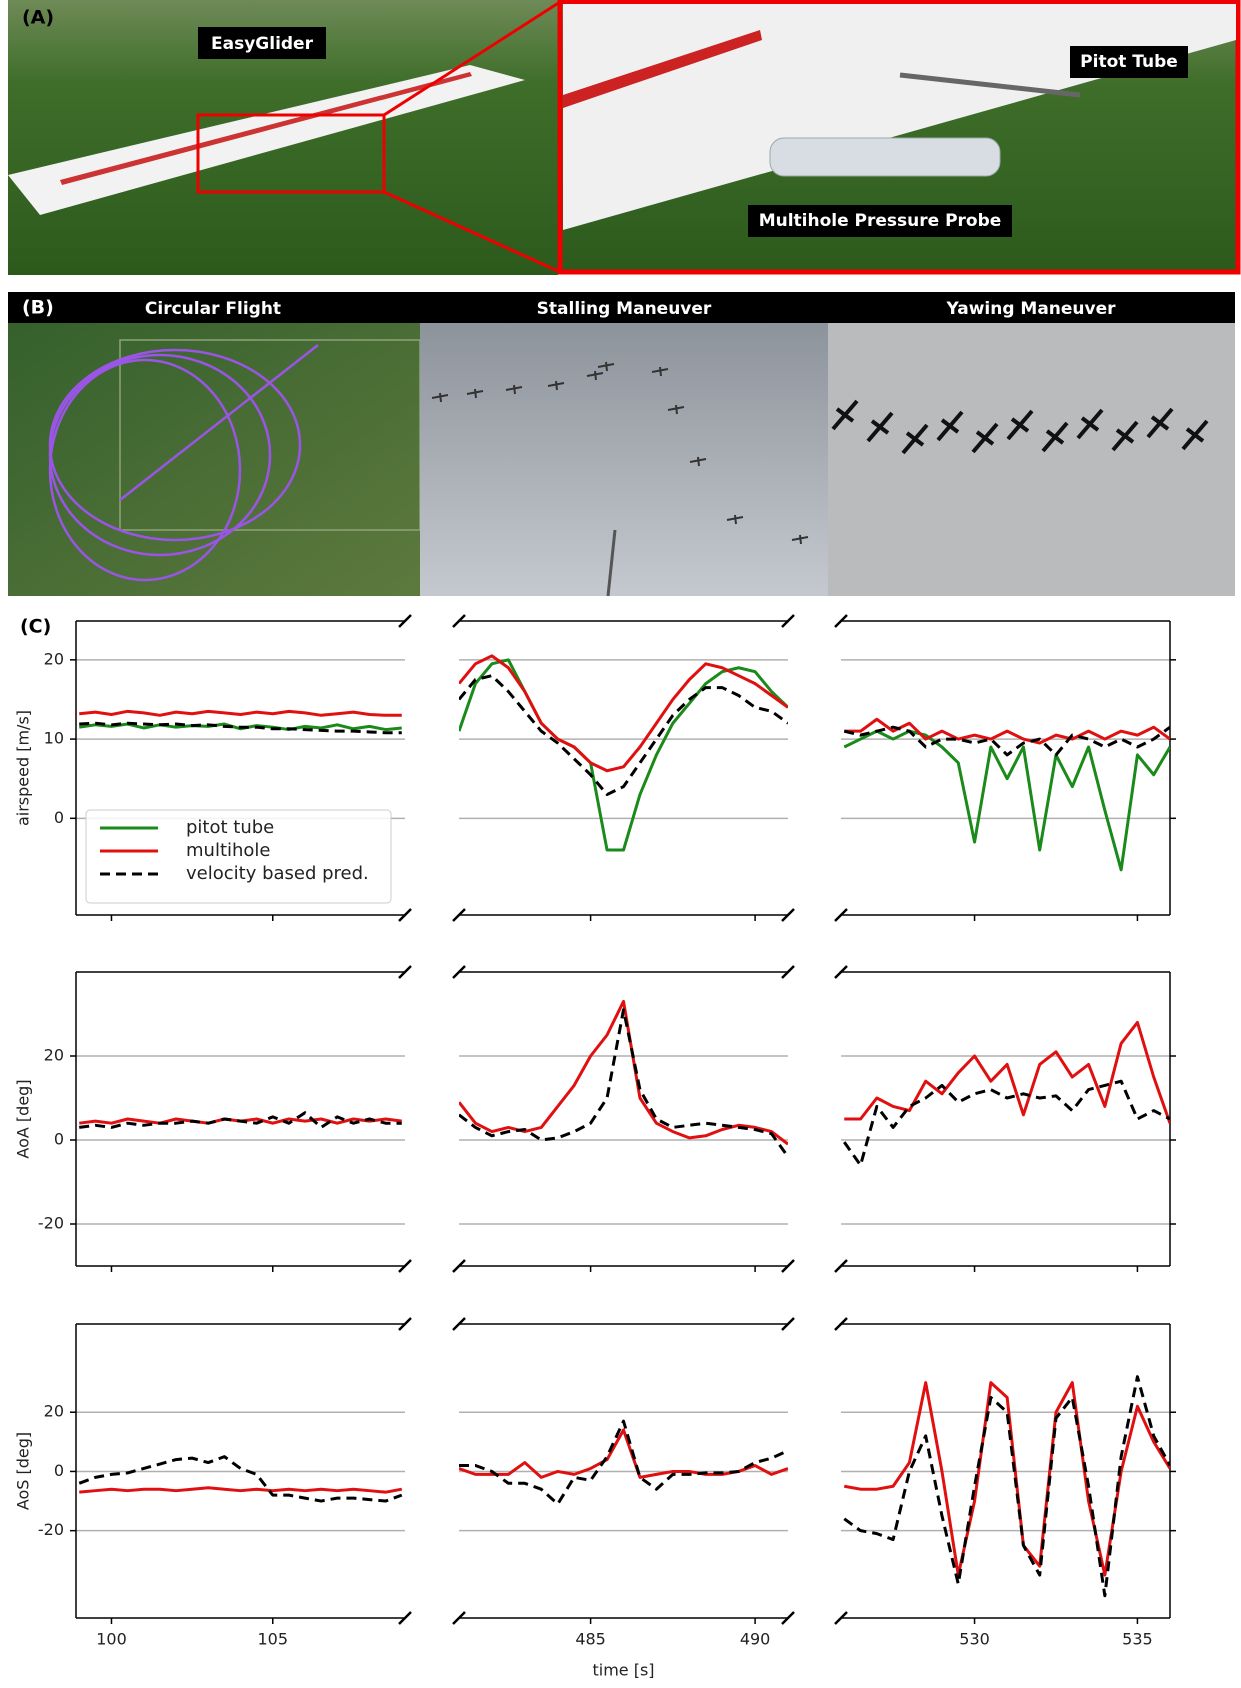 This screenshot has height=1688, width=1241. What do you see at coordinates (623, 1670) in the screenshot?
I see `x-axis-label: time [s]` at bounding box center [623, 1670].